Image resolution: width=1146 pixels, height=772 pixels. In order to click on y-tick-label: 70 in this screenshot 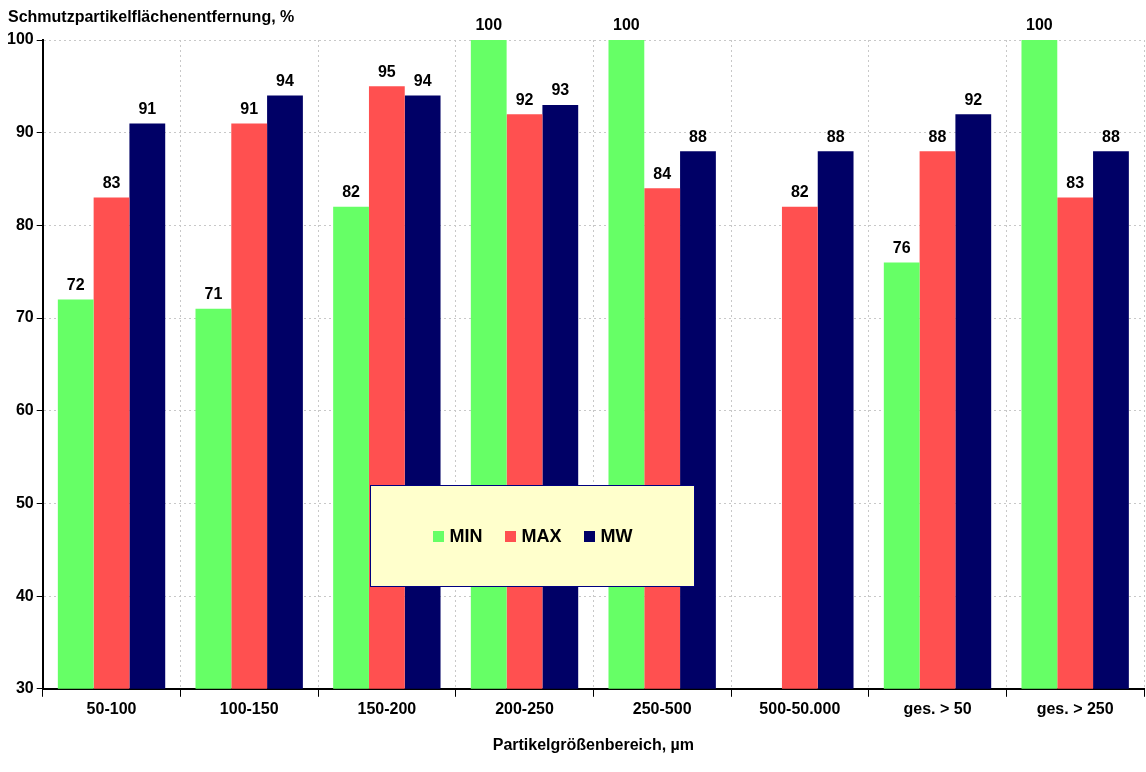, I will do `click(24, 317)`.